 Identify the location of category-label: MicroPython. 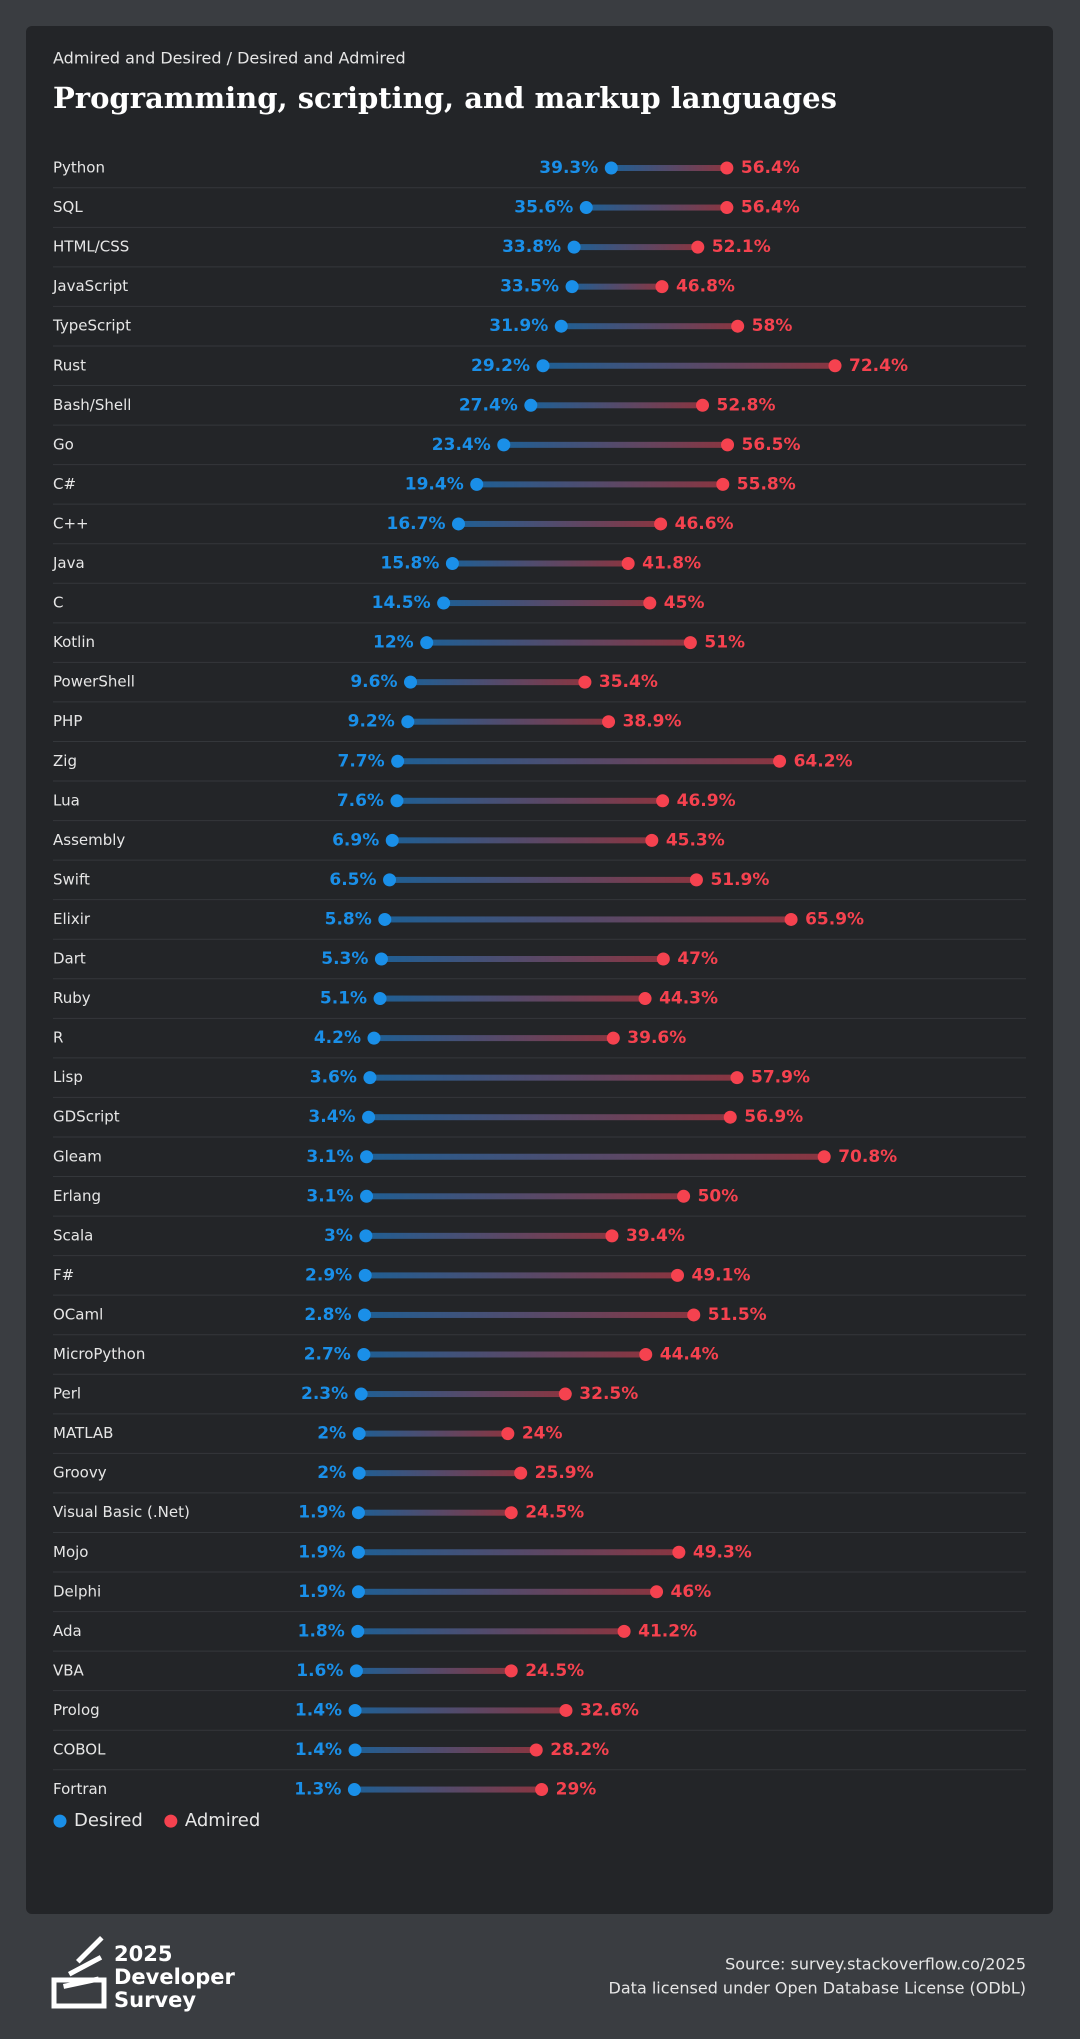
(99, 1354).